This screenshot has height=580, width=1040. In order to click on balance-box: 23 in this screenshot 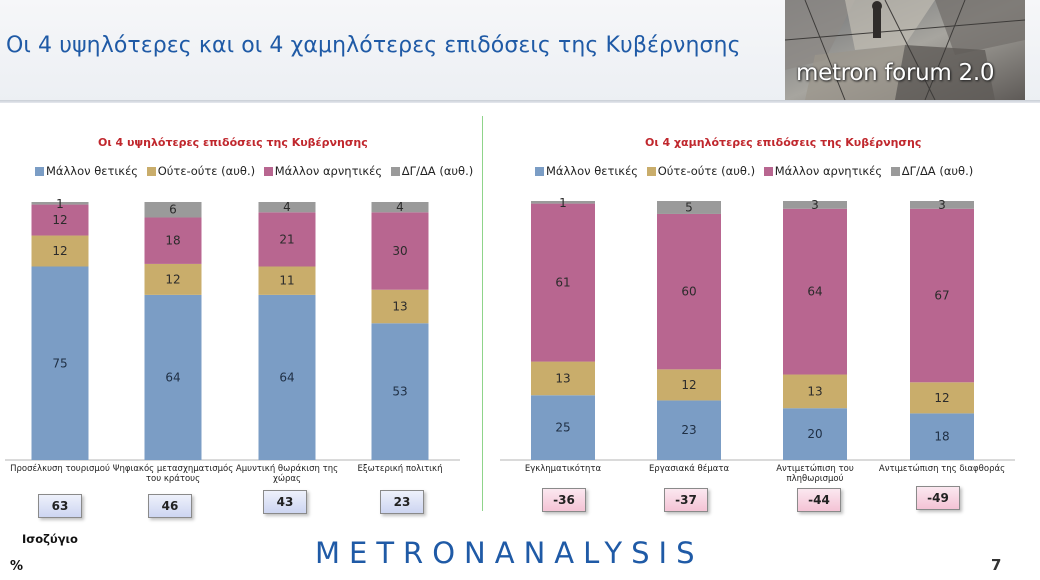, I will do `click(402, 502)`.